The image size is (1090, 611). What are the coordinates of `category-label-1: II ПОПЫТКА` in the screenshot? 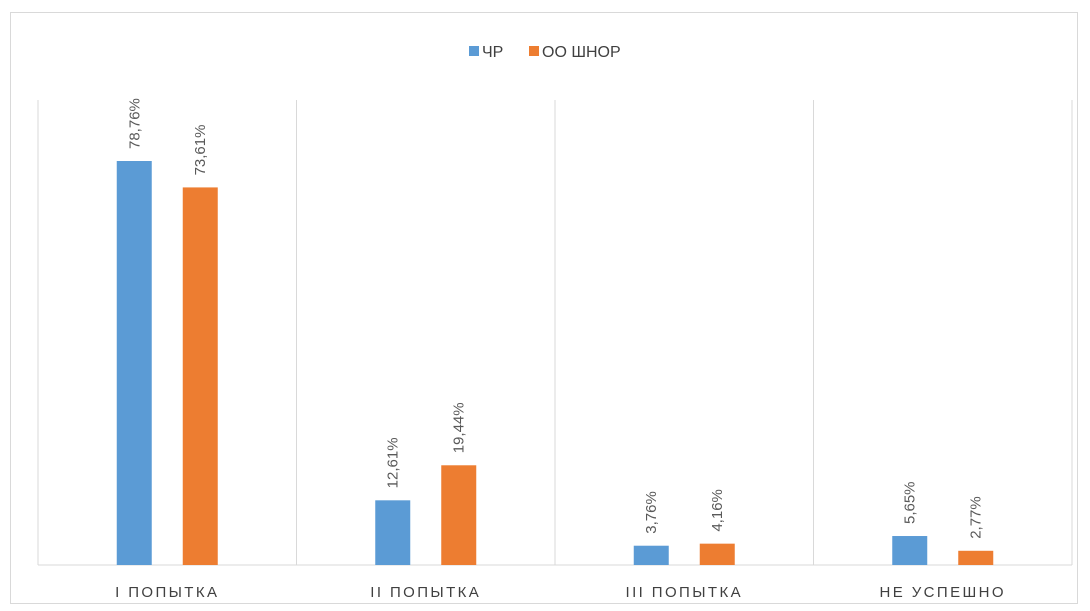 It's located at (425, 592).